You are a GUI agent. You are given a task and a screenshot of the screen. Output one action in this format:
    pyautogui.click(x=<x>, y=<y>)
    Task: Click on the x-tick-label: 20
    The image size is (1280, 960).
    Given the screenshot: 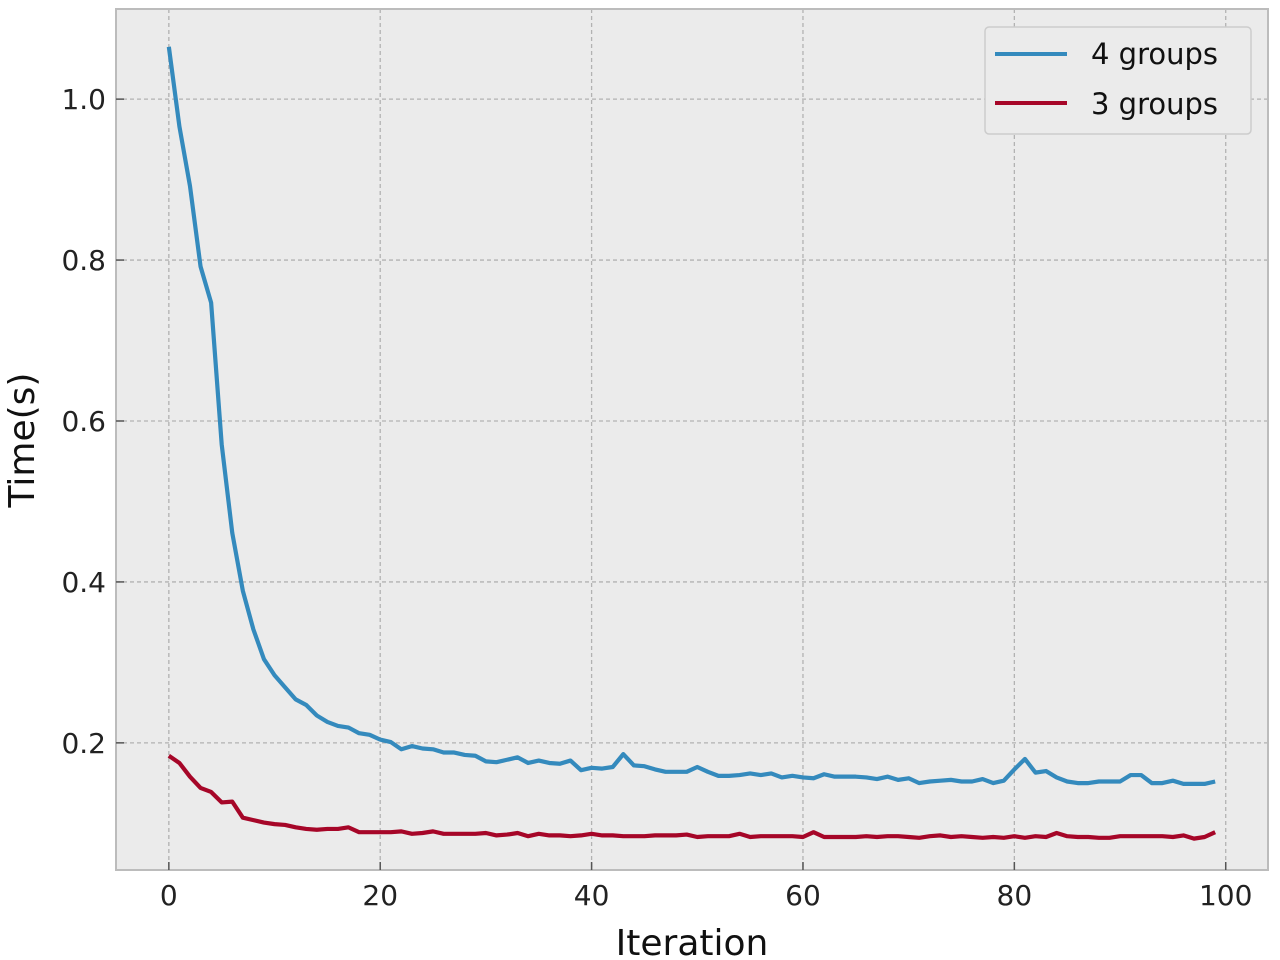 What is the action you would take?
    pyautogui.click(x=380, y=895)
    